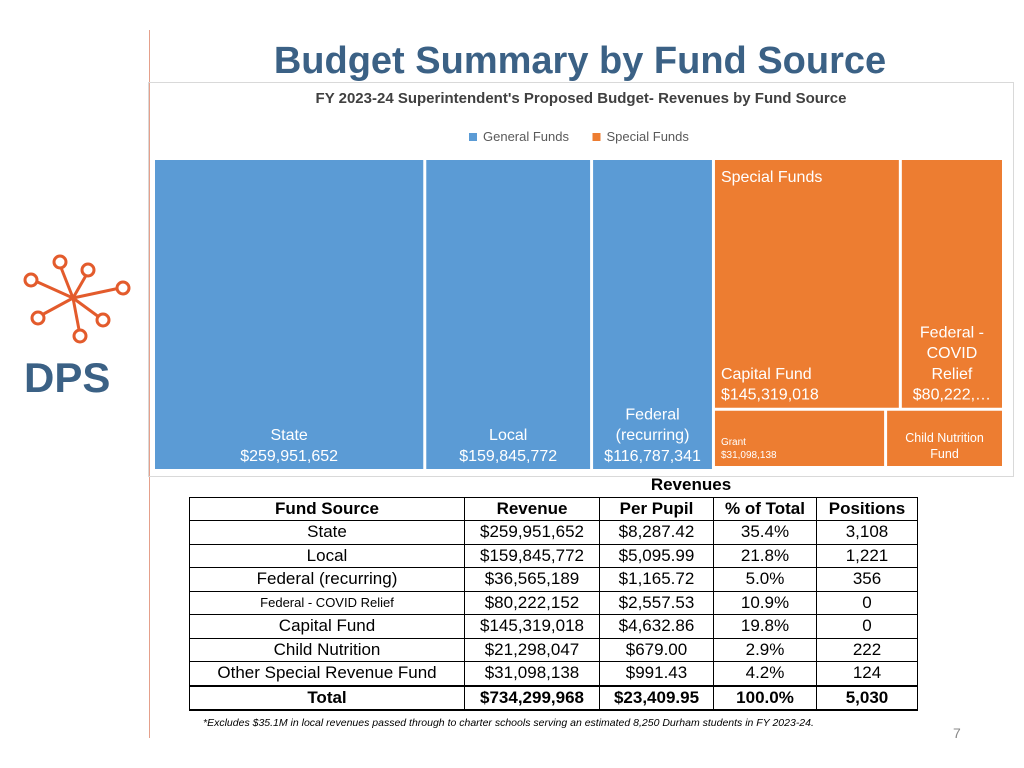 This screenshot has height=768, width=1024. Describe the element at coordinates (765, 626) in the screenshot. I see `table-cell: 19.8%` at that location.